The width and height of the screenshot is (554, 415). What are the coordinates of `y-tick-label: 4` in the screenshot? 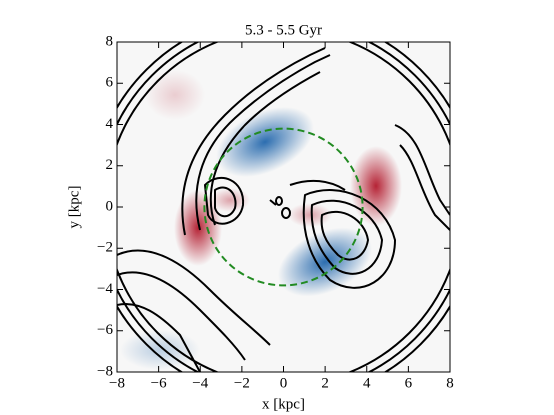 It's located at (110, 124).